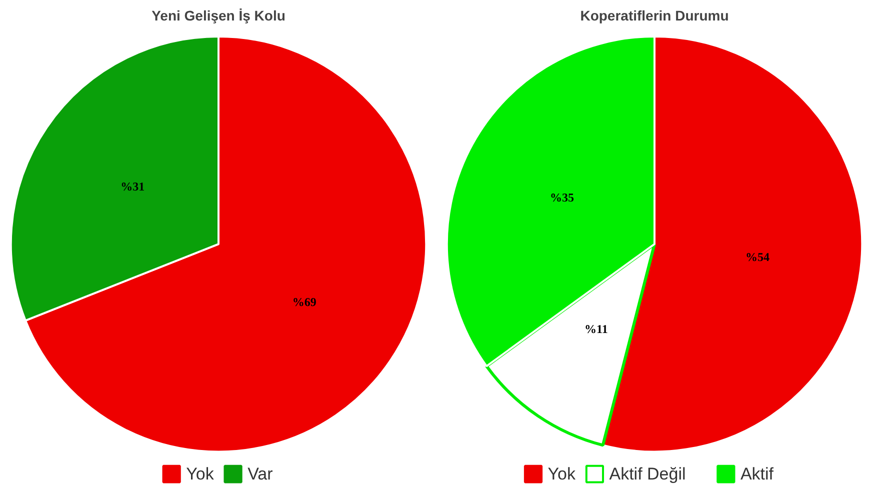 This screenshot has width=873, height=490. What do you see at coordinates (219, 16) in the screenshot?
I see `chart-title: Yeni Gelişen İş Kolu` at bounding box center [219, 16].